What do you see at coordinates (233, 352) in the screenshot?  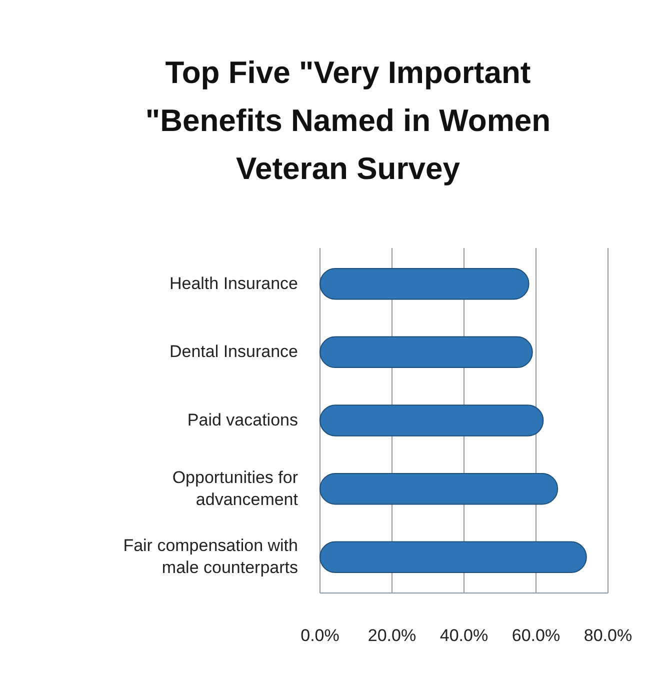 I see `y-tick-label: Dental Insurance` at bounding box center [233, 352].